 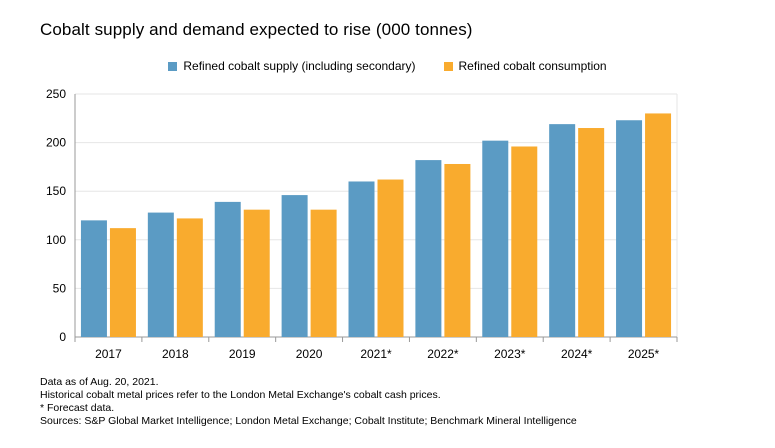 I want to click on x-tick-label: 2022*, so click(x=443, y=354).